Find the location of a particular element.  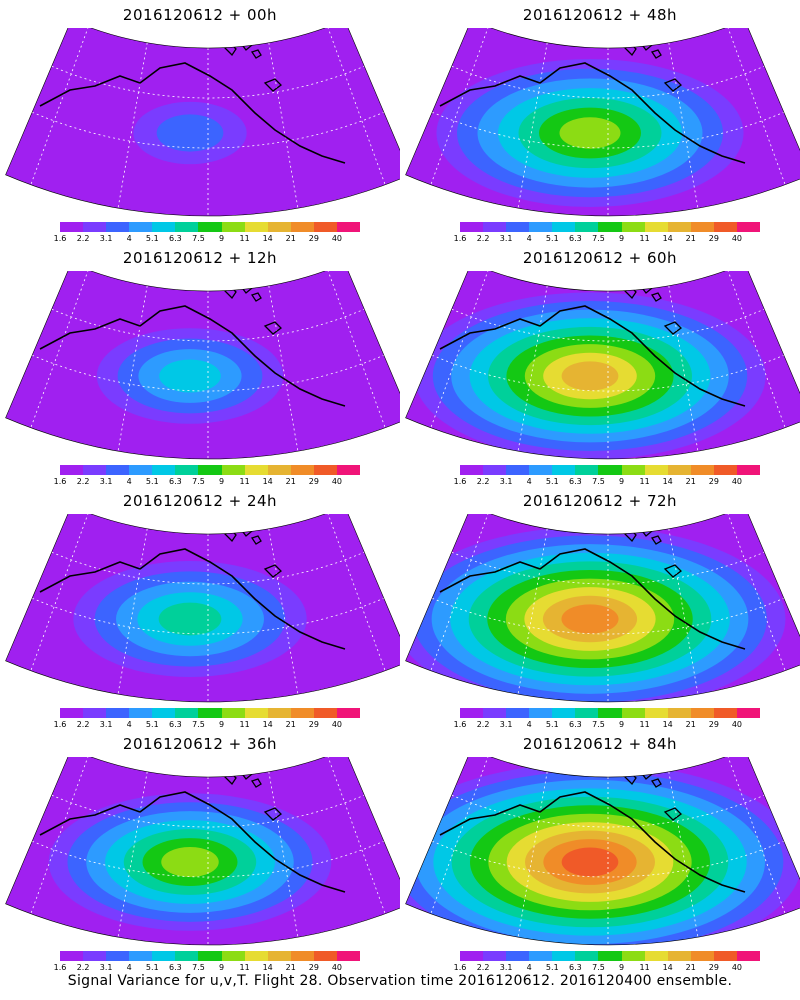

panel-title: 2016120612 + 48h is located at coordinates (600, 15).